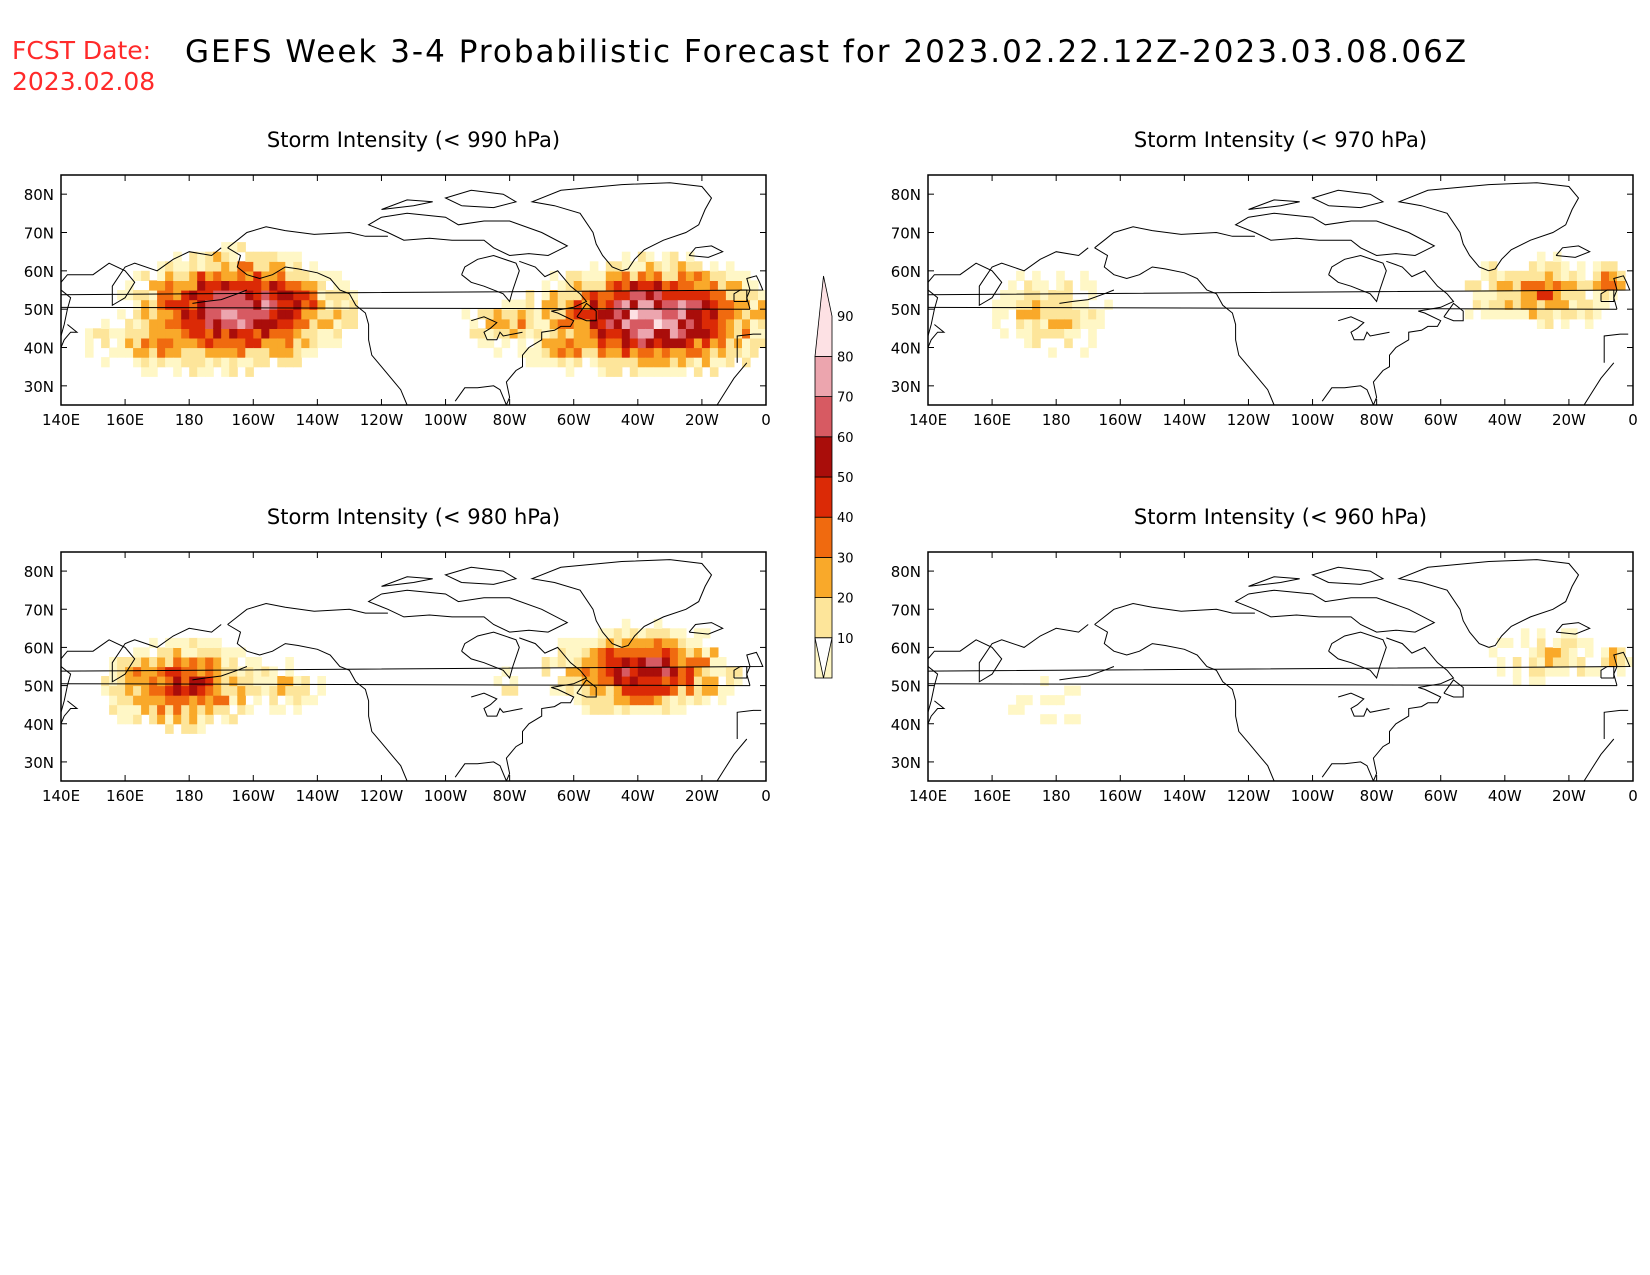 This screenshot has height=1275, width=1650. I want to click on lat-tick-label: 70N, so click(39, 234).